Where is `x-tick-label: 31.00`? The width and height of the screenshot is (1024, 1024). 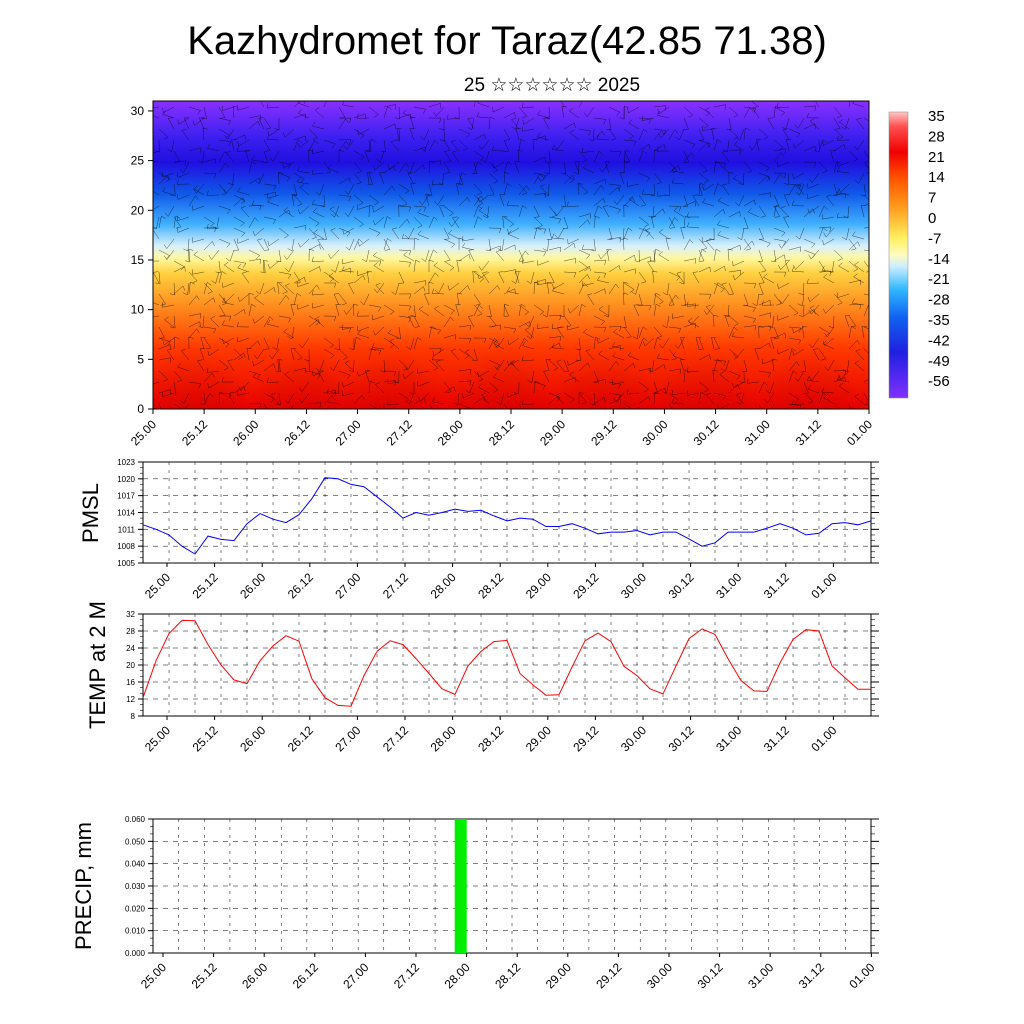
x-tick-label: 31.00 is located at coordinates (757, 432).